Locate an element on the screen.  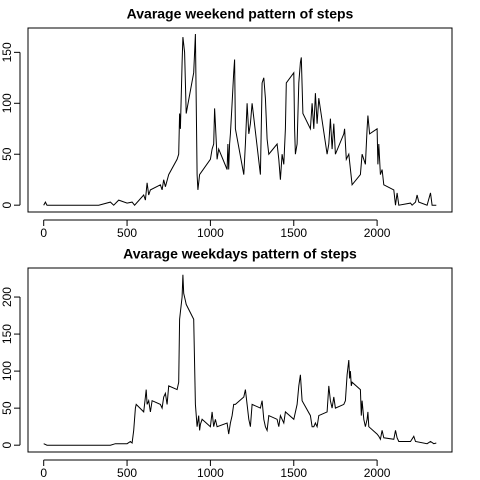
chart-title: Avarage weekdays pattern of steps is located at coordinates (240, 254).